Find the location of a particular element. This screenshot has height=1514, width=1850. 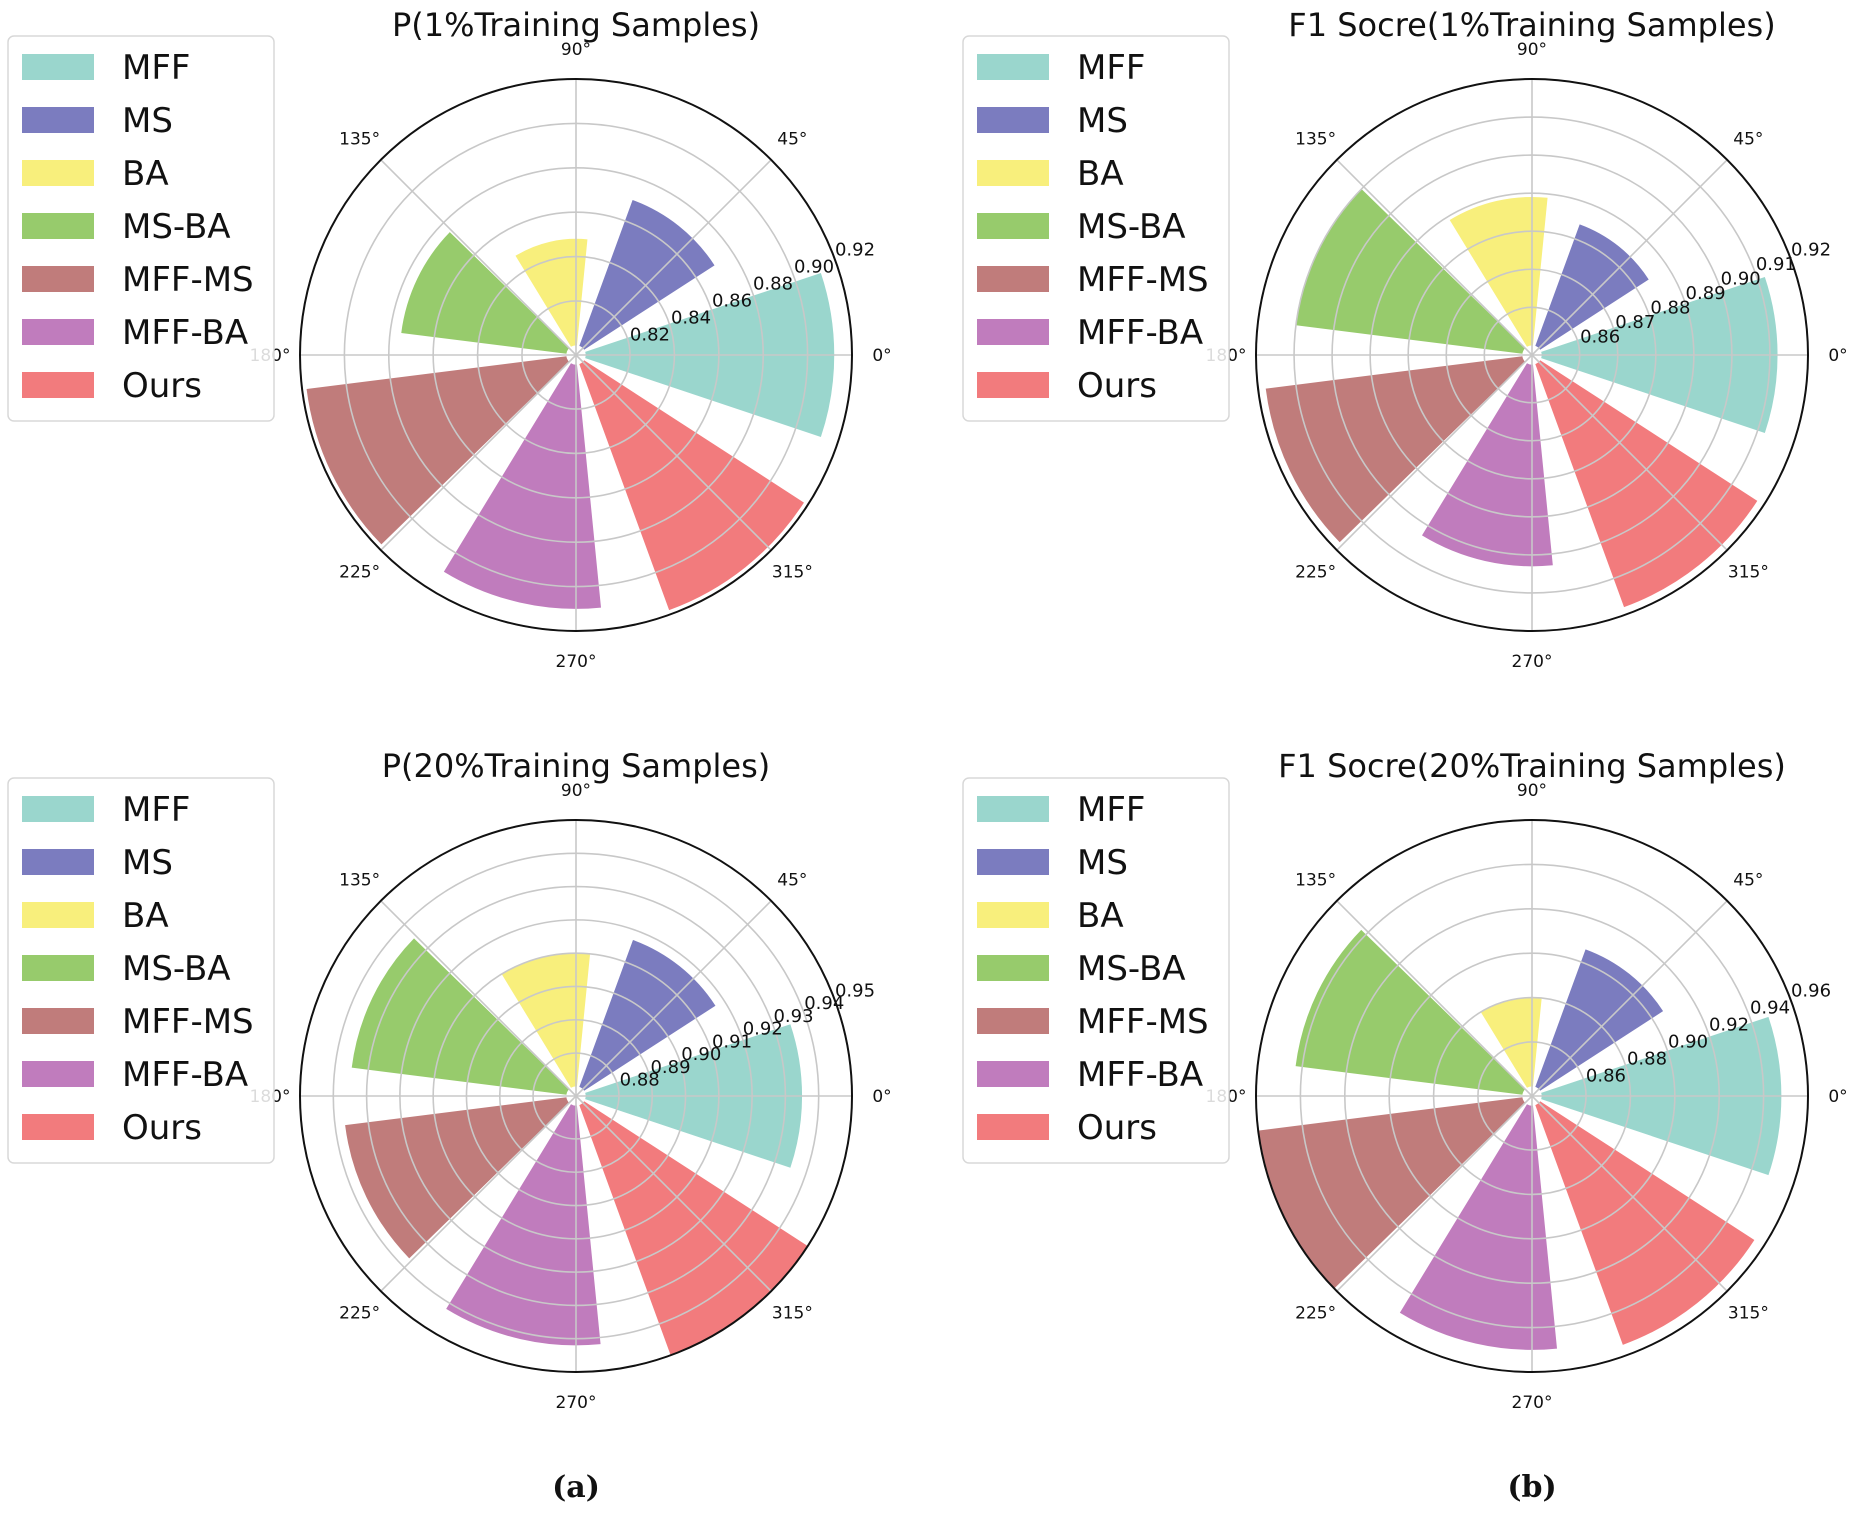

r-tick-label: 0.95 is located at coordinates (855, 990).